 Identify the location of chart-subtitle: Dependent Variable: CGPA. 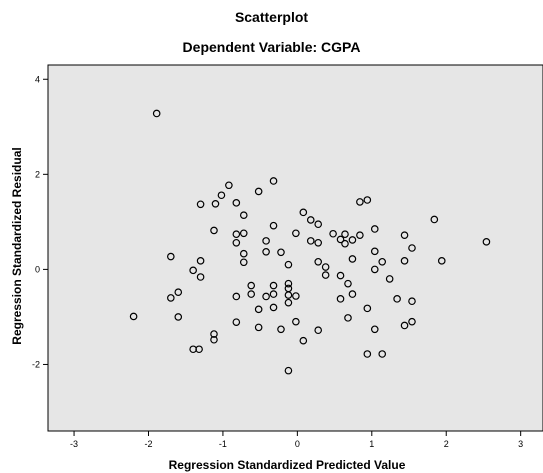
(271, 47).